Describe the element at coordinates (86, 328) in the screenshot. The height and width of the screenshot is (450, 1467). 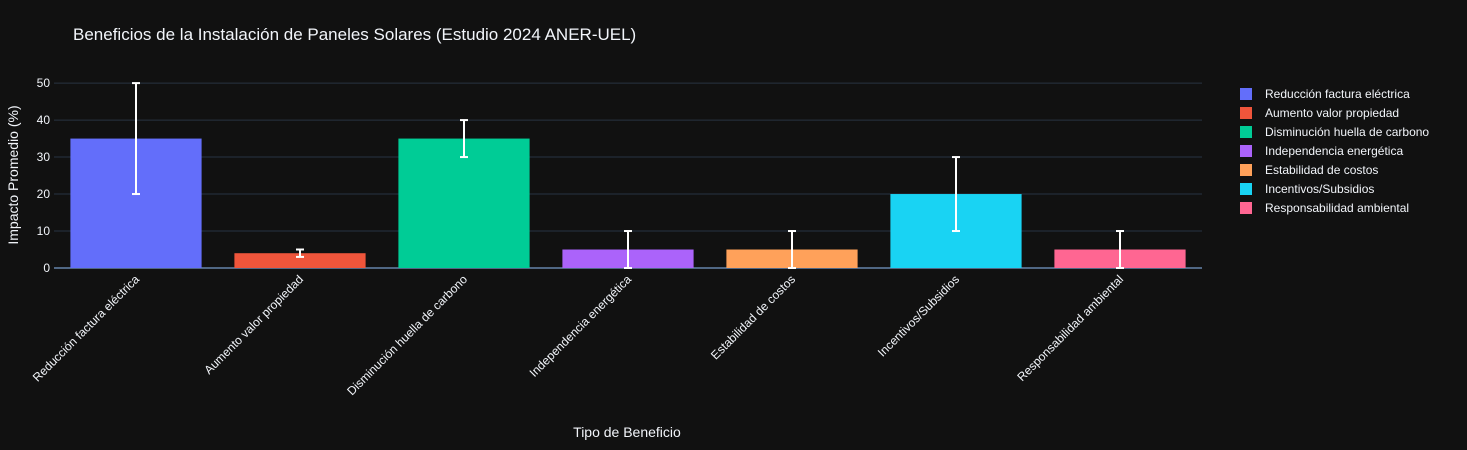
I see `x-tick-label: Reducción factura eléctrica` at that location.